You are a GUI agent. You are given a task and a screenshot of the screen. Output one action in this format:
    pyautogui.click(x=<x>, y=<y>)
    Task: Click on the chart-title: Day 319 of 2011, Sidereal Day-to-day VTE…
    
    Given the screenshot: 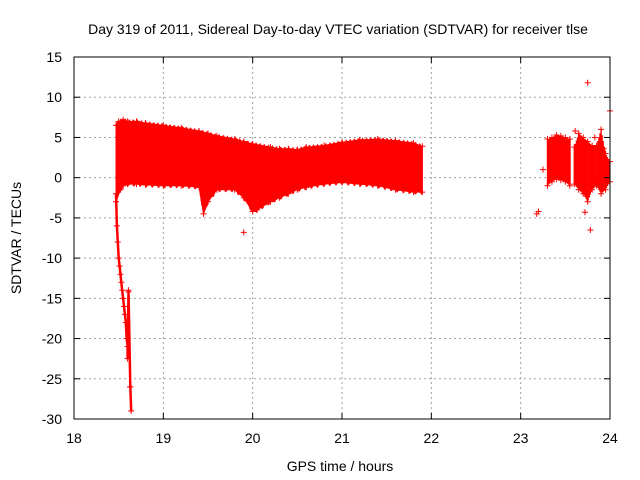 What is the action you would take?
    pyautogui.click(x=338, y=29)
    